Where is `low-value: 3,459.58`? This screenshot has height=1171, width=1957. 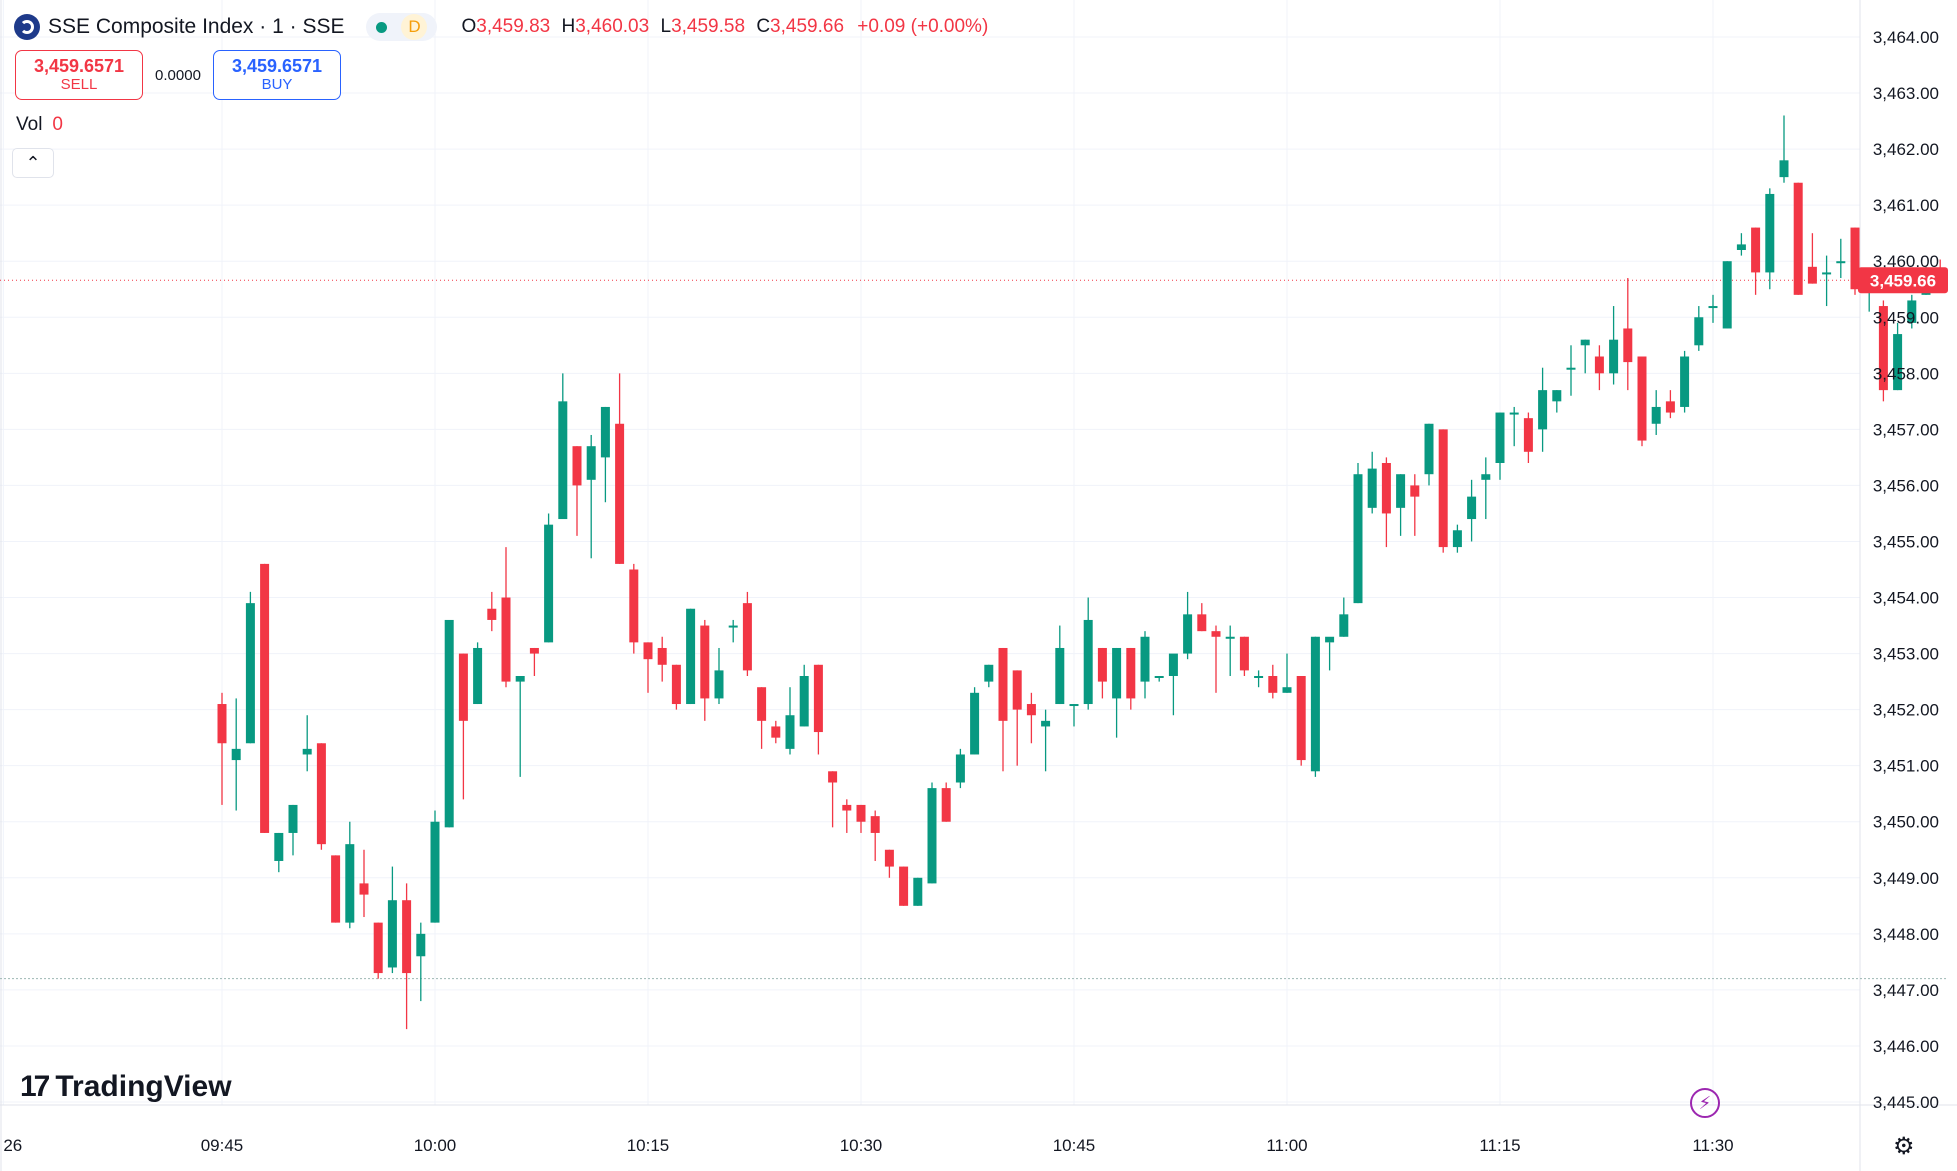
low-value: 3,459.58 is located at coordinates (708, 26).